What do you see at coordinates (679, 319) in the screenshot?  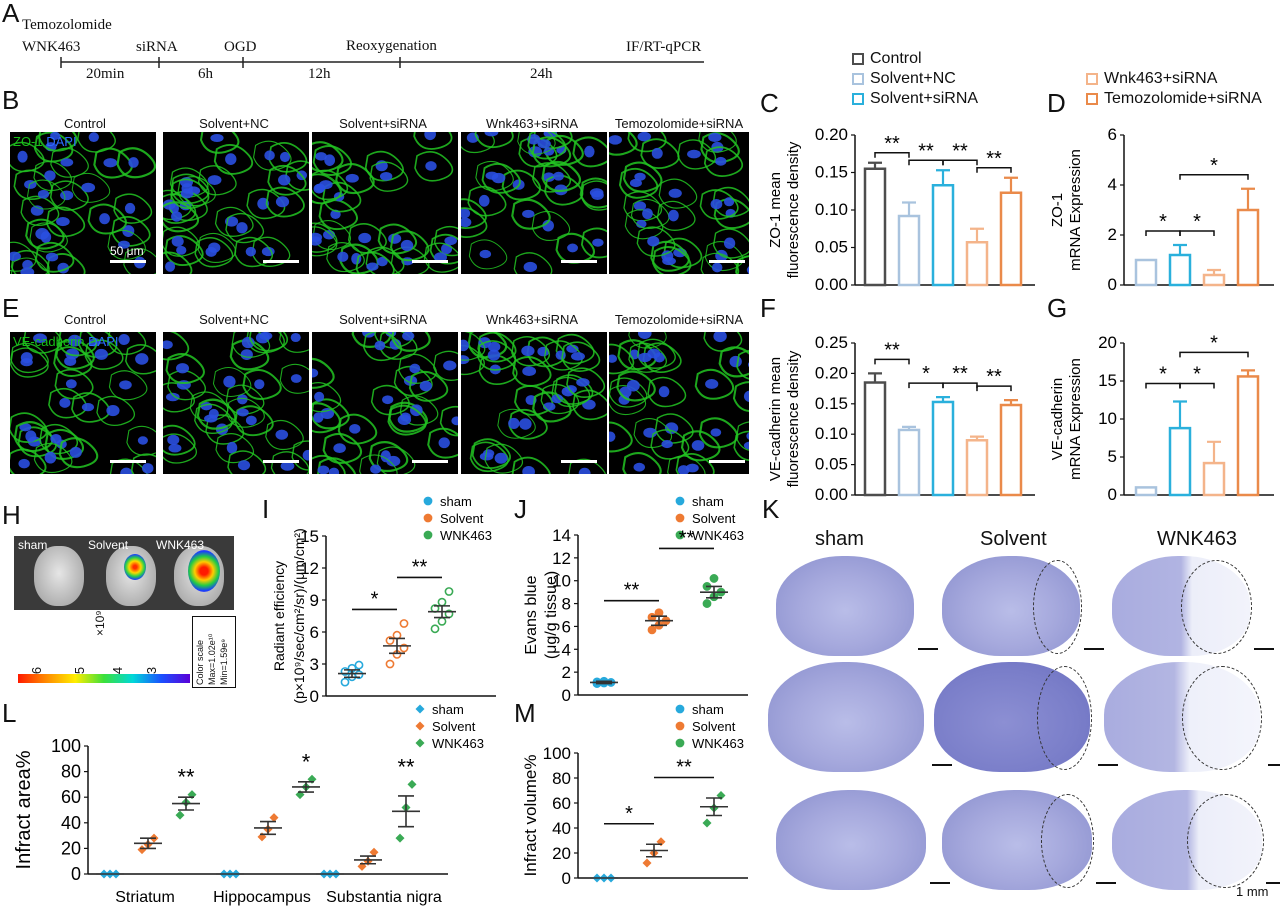 I see `e-col-temo-sirna: Temozolomide+siRNA` at bounding box center [679, 319].